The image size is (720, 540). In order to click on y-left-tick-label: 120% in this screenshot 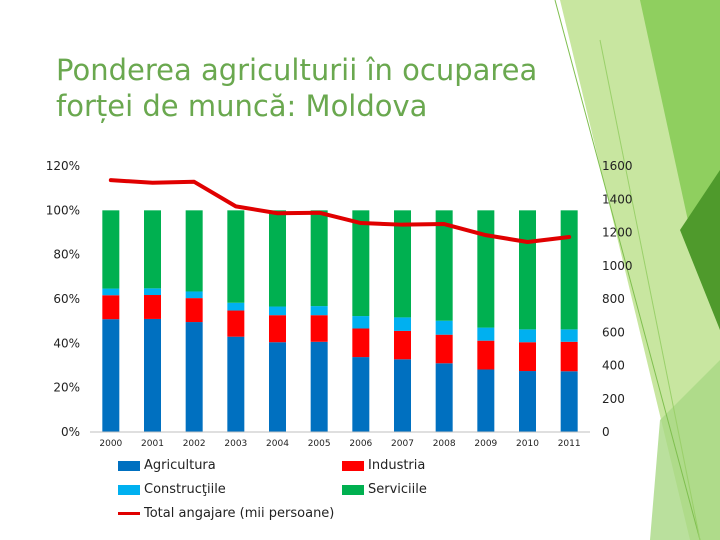, I will do `click(63, 166)`.